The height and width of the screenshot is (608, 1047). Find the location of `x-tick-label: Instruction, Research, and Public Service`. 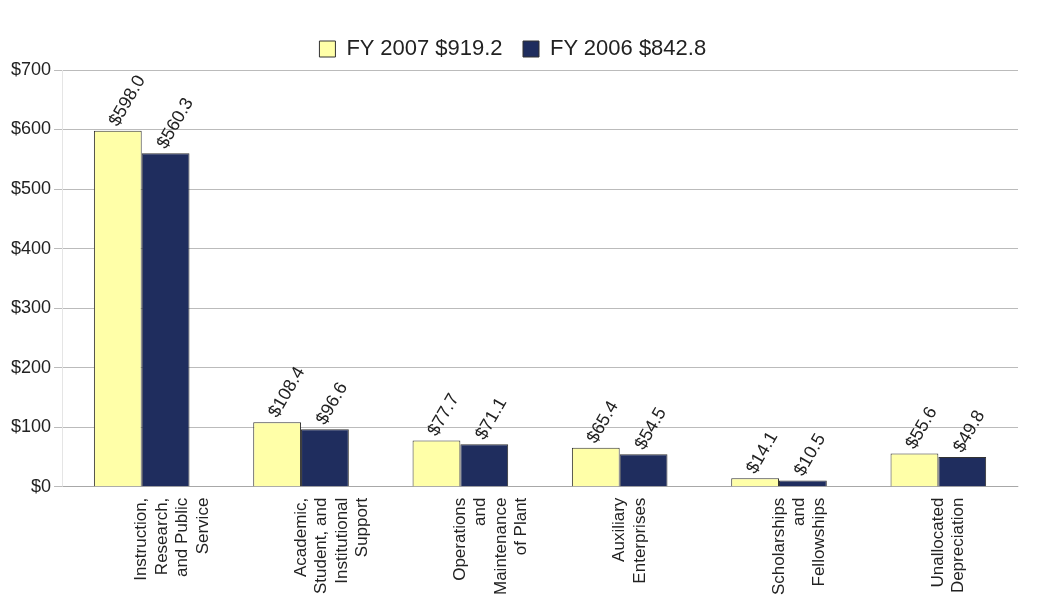

x-tick-label: Instruction, Research, and Public Service is located at coordinates (171, 539).